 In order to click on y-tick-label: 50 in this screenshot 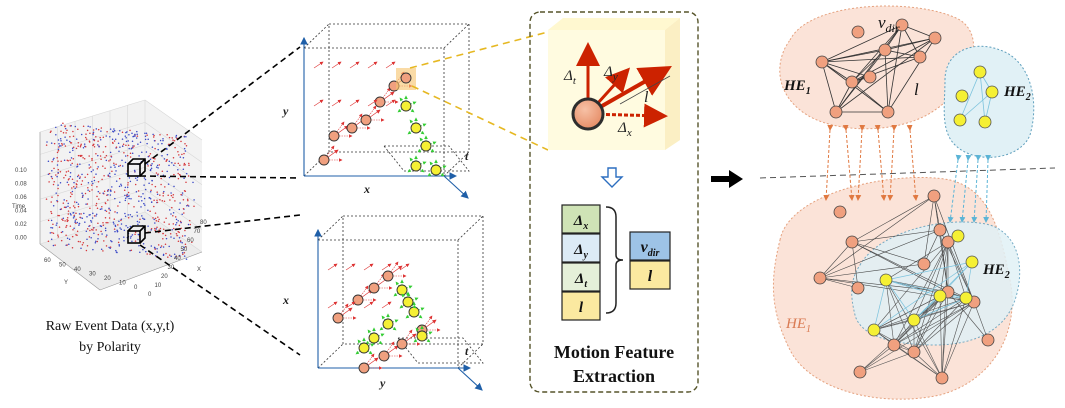, I will do `click(62, 266)`.